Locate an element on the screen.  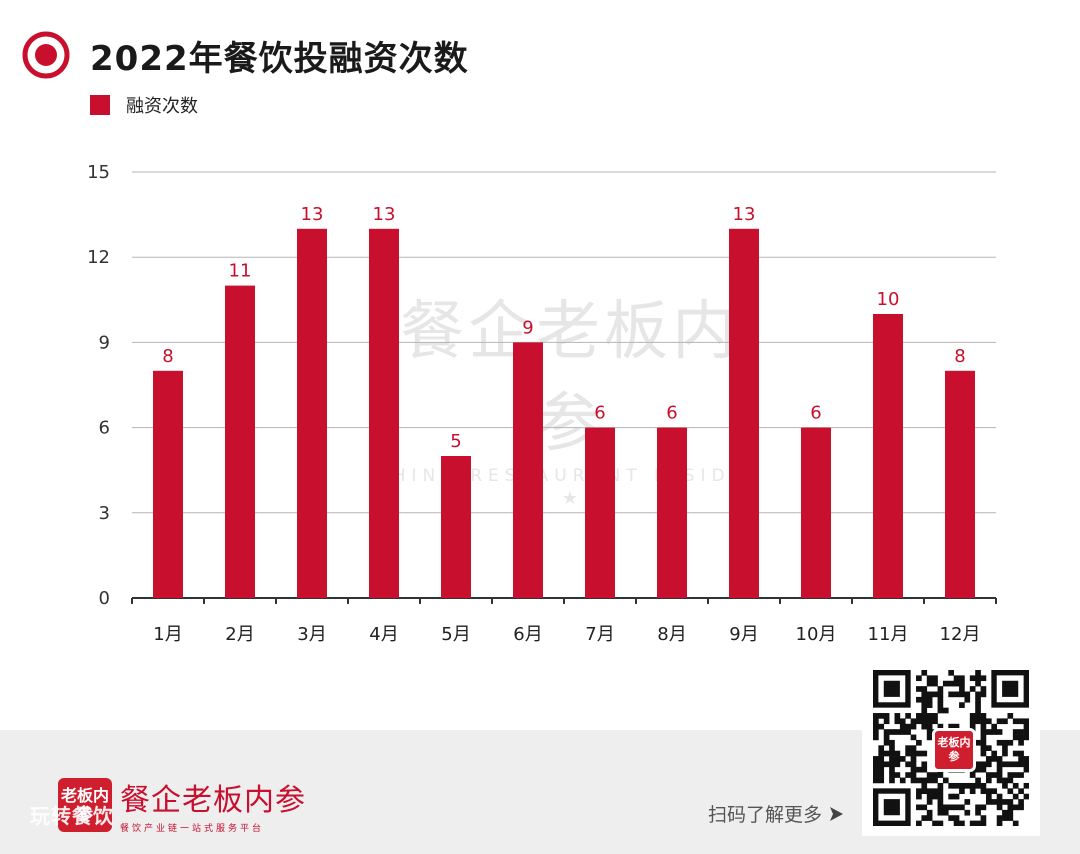
x-tick-label: 11月 is located at coordinates (888, 634).